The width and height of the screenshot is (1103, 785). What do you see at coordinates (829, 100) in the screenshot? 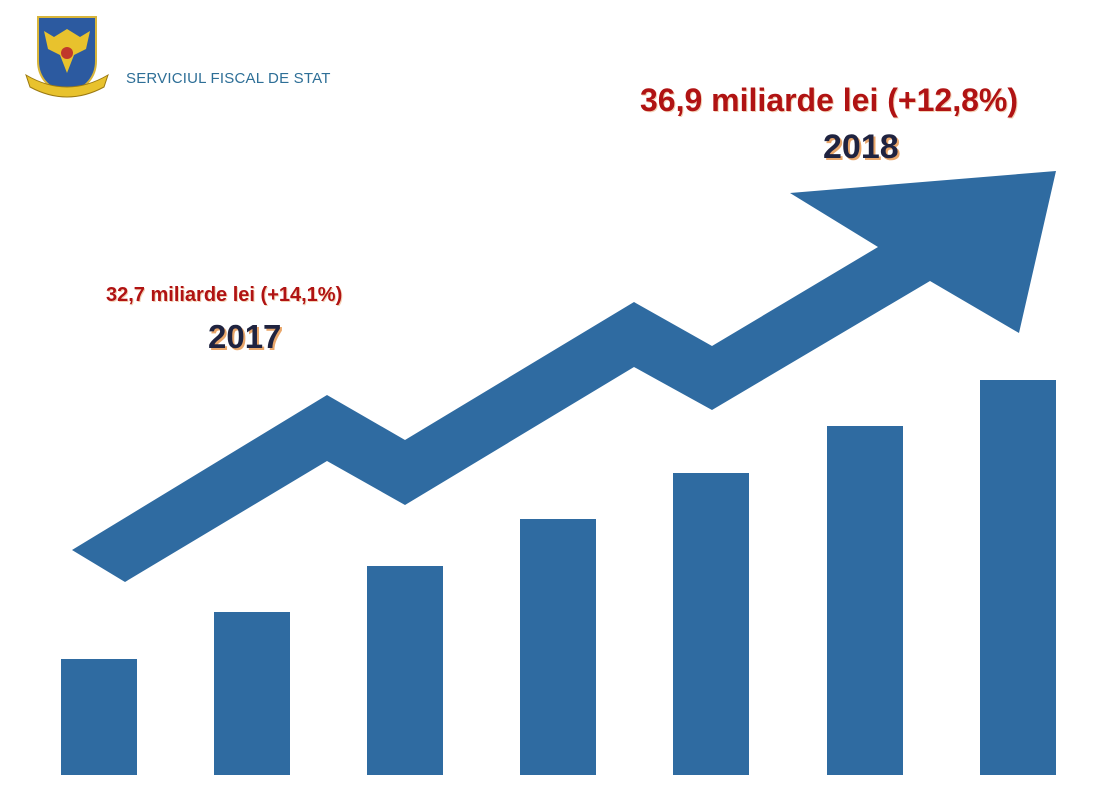
I see `value-label-2018: 36,9 miliarde lei (+12,8%)` at bounding box center [829, 100].